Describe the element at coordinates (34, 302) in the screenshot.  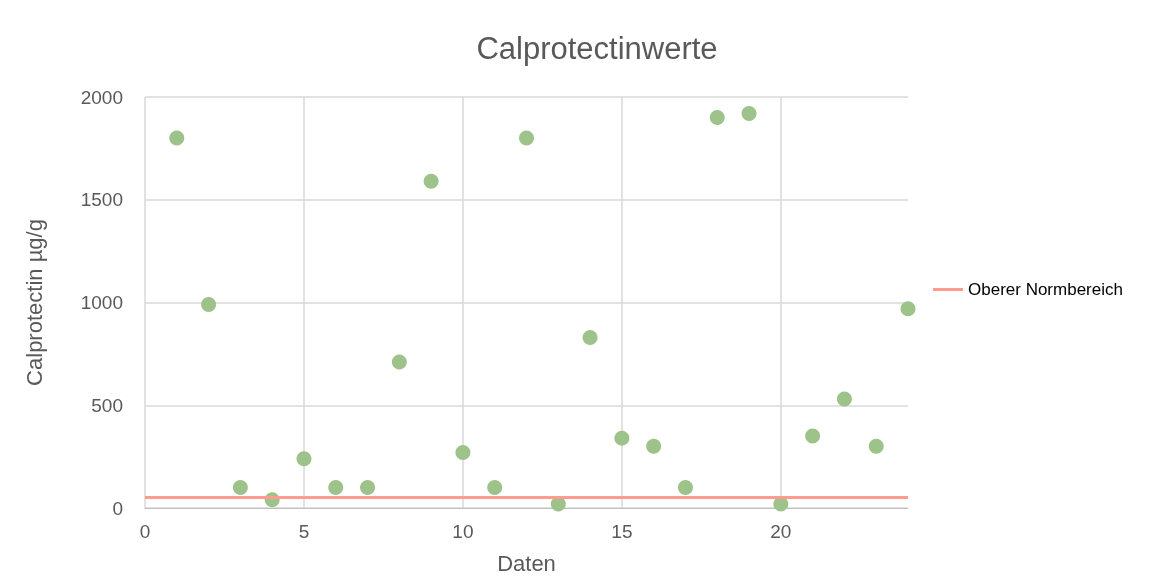
I see `y-axis-title: Calprotectin µg/g` at that location.